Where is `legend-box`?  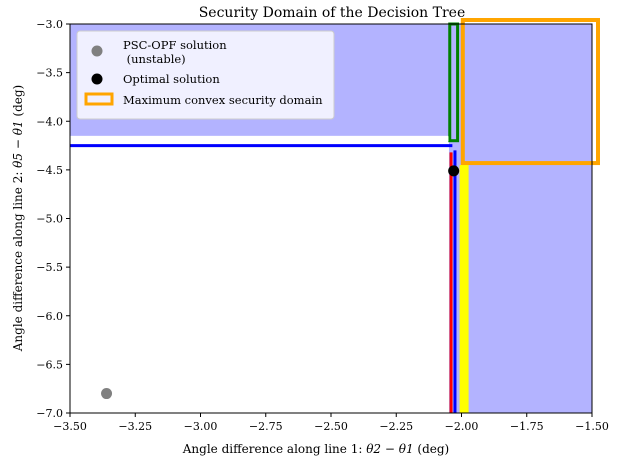
legend-box is located at coordinates (205, 75).